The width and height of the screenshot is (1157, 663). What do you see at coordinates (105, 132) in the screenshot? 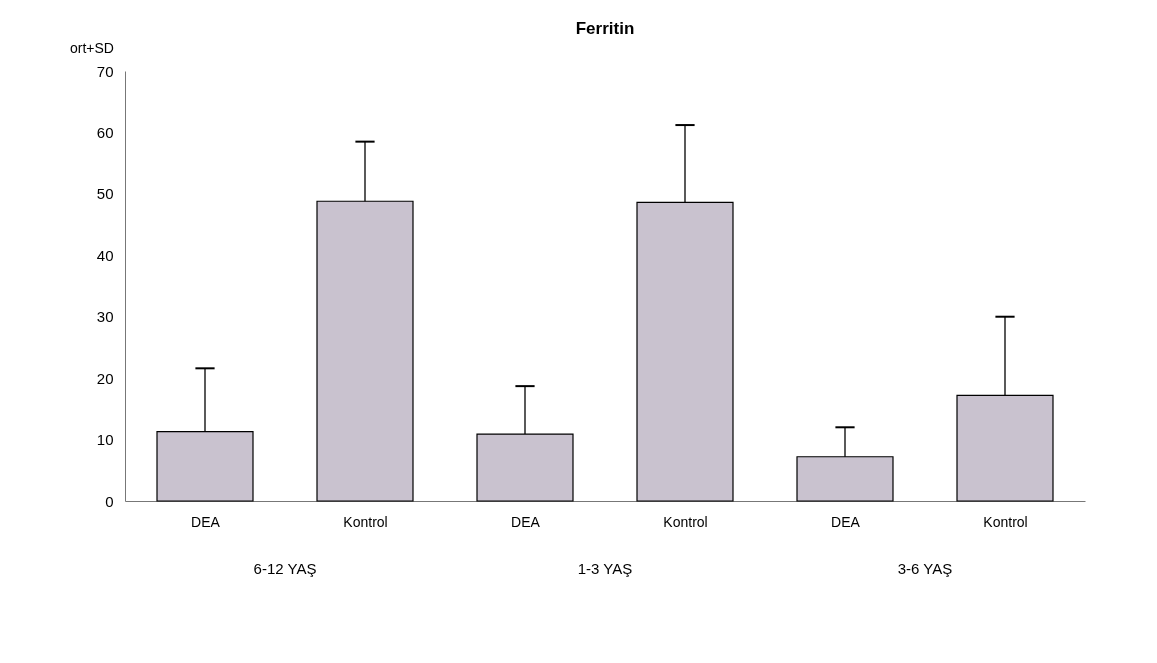
I see `y-tick-label: 60` at bounding box center [105, 132].